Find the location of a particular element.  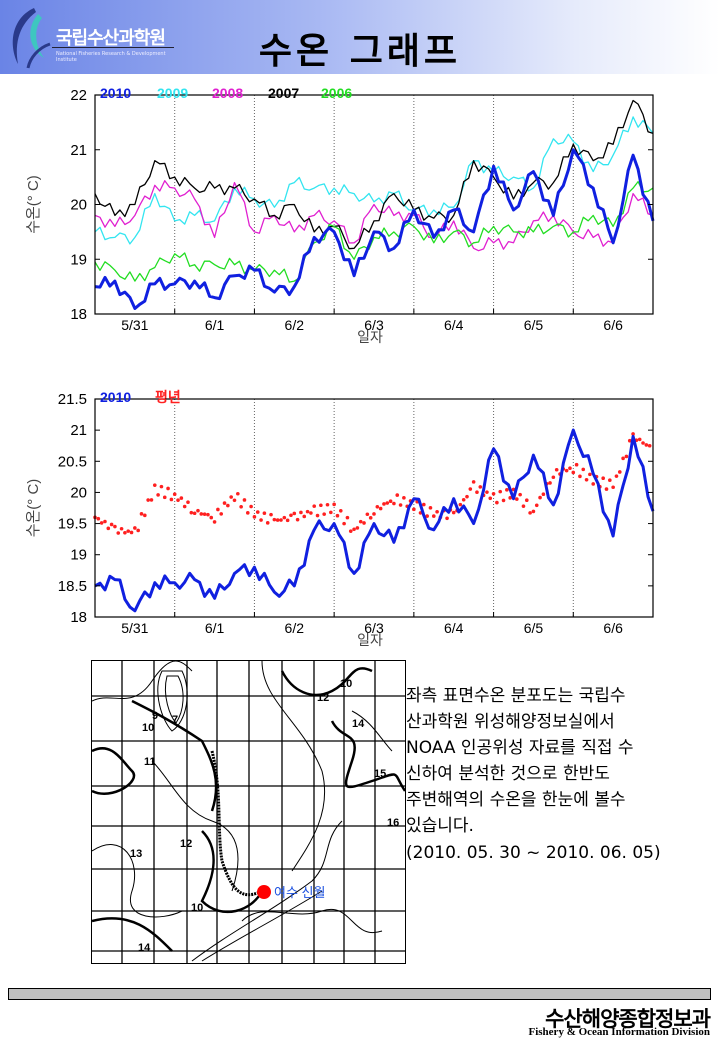

legend-entry-평년: 평년 is located at coordinates (168, 397).